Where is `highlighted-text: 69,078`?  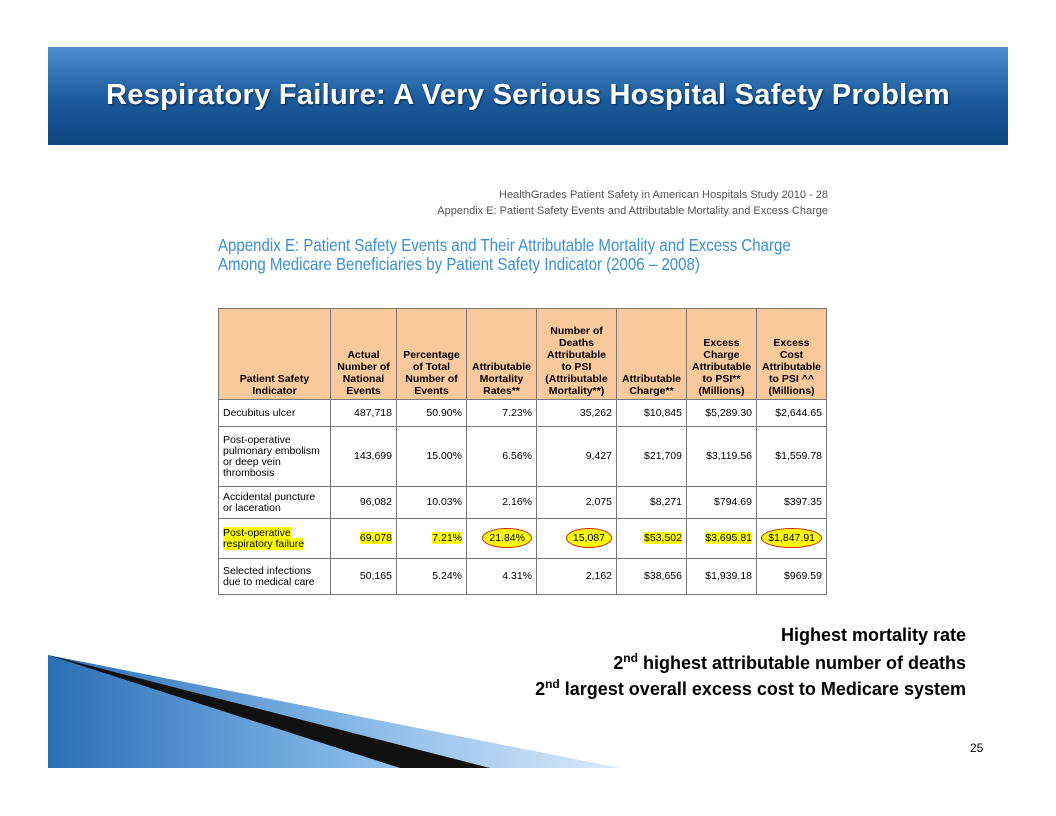
highlighted-text: 69,078 is located at coordinates (375, 538).